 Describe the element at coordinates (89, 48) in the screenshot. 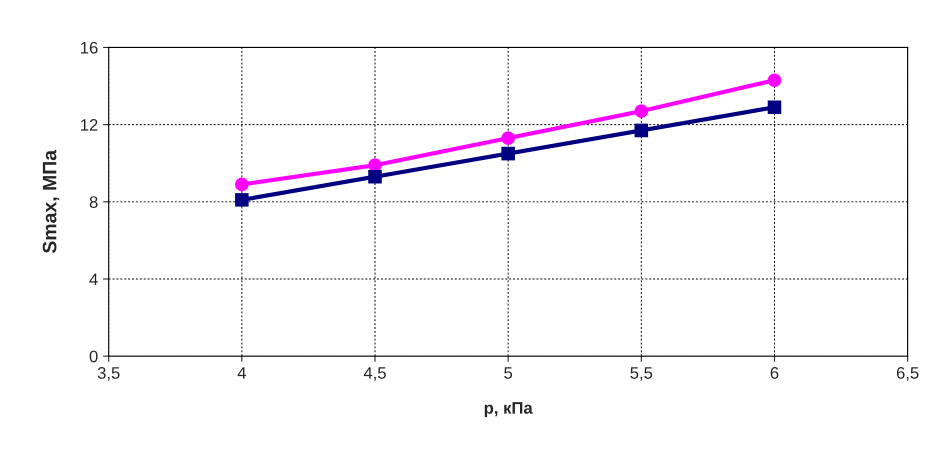

I see `y-tick-label: 16` at that location.